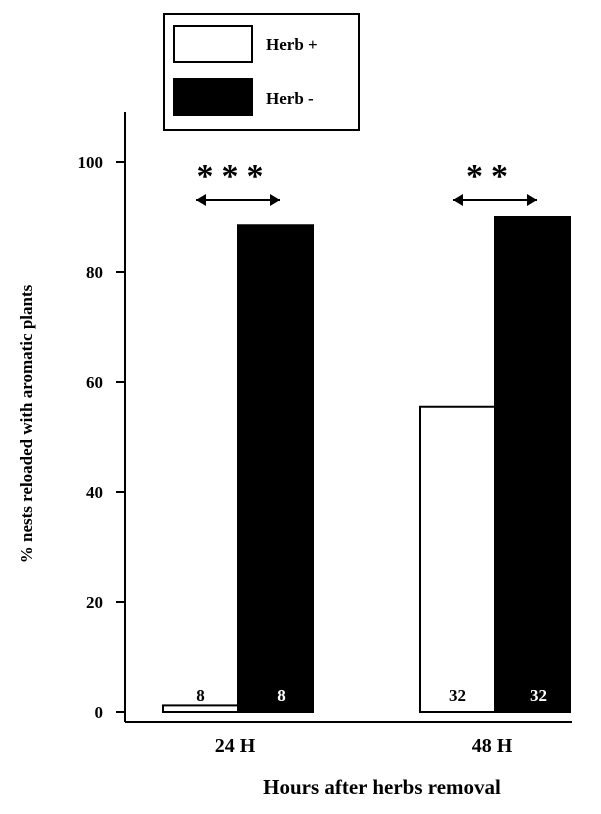 The height and width of the screenshot is (814, 601). I want to click on significance-stars: ***, so click(234, 176).